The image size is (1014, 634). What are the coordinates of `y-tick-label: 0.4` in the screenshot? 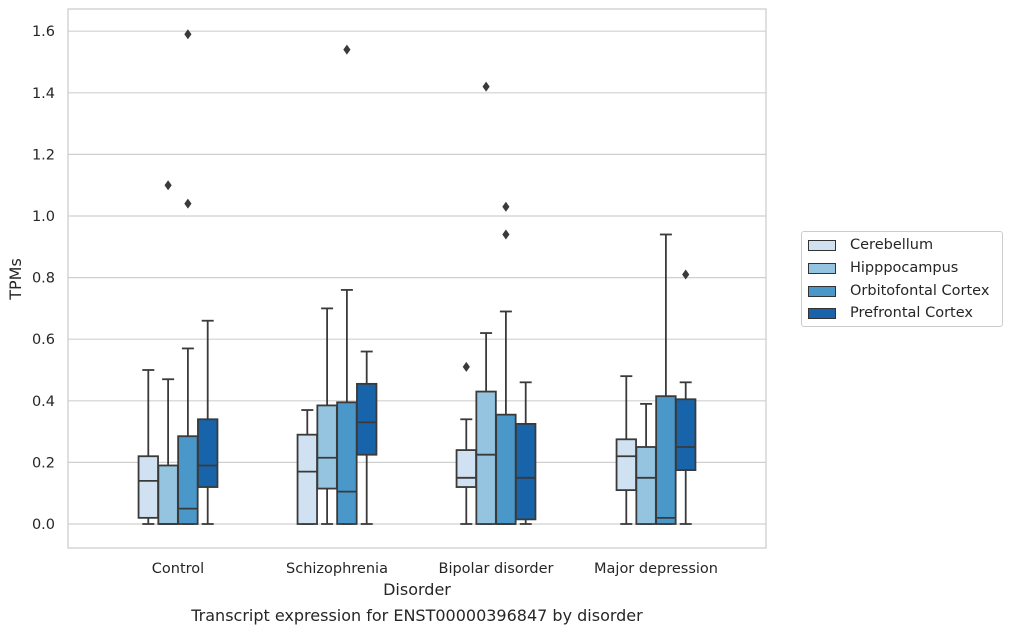 It's located at (43, 402).